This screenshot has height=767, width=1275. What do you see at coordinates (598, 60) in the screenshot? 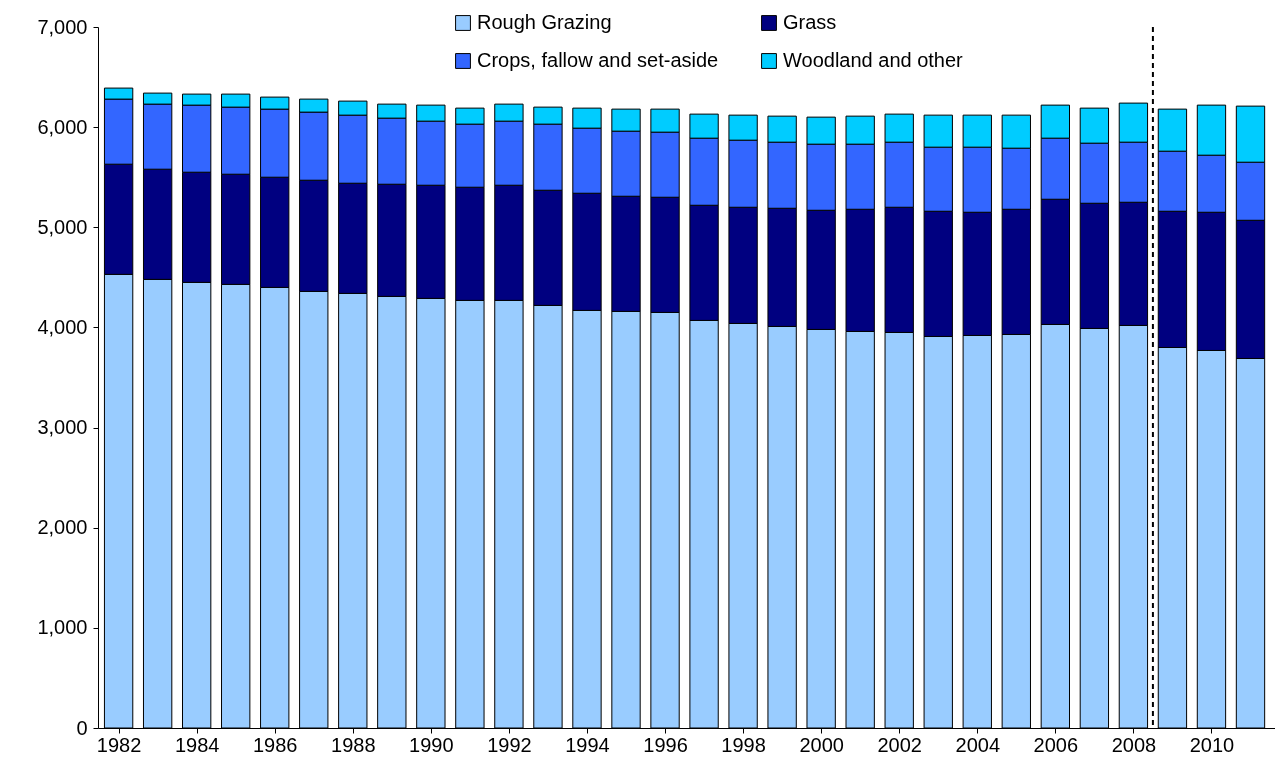
I see `legend-label: Crops, fallow and set-aside` at bounding box center [598, 60].